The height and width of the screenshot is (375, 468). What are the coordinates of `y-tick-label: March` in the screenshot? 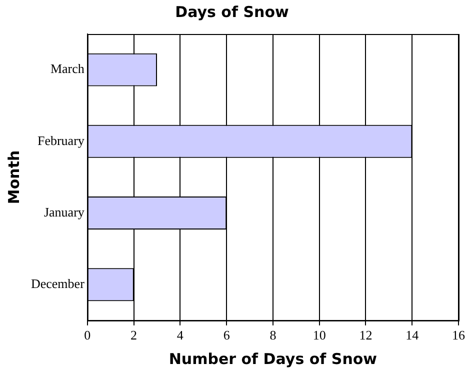 It's located at (67, 68).